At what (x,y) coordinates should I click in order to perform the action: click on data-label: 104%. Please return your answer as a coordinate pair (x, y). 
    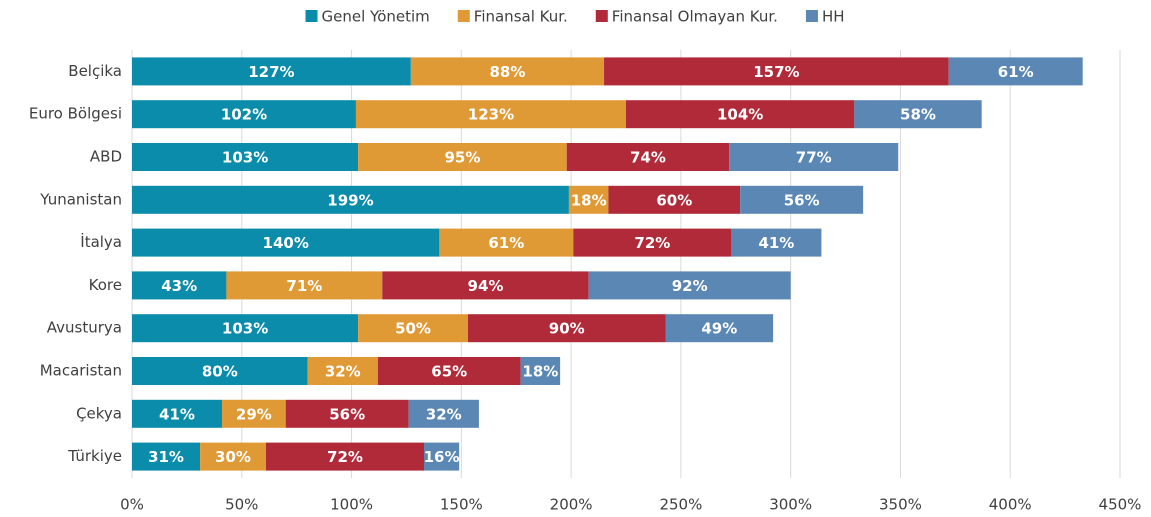
    Looking at the image, I should click on (740, 115).